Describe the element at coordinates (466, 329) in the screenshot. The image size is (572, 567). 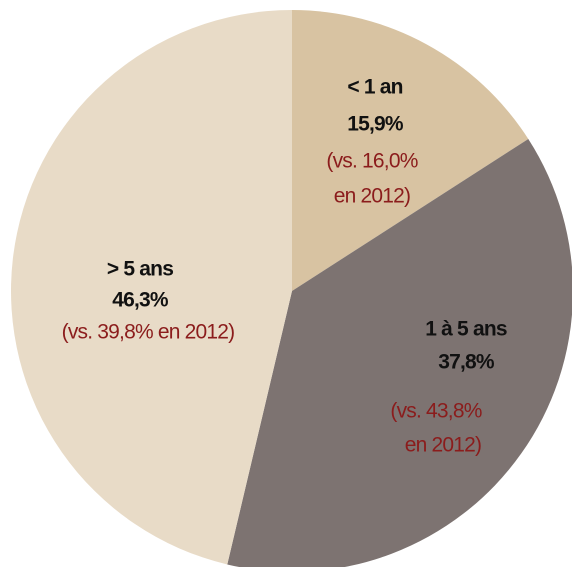
I see `slice-label: 1 à 5 ans` at that location.